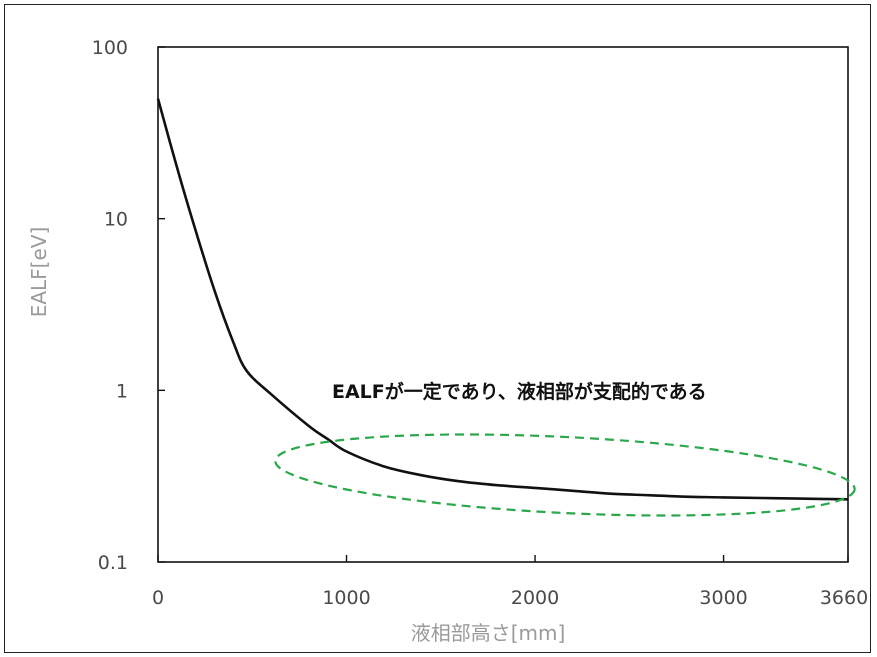 Image resolution: width=877 pixels, height=657 pixels. I want to click on y-axis-title: EALF[eV], so click(39, 272).